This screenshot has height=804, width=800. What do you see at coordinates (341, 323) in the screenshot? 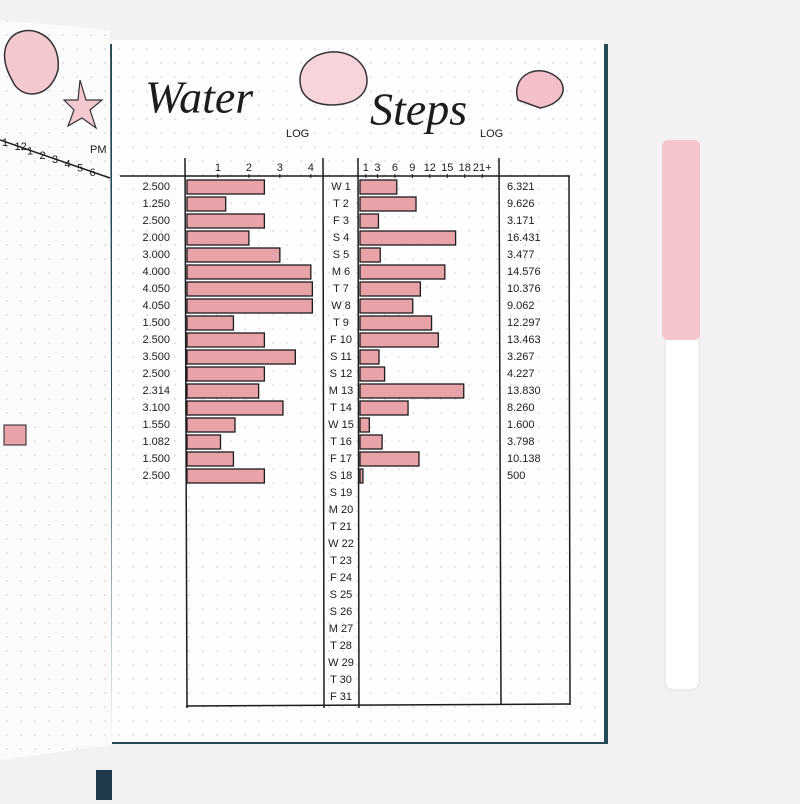
I see `day-label: T 9` at bounding box center [341, 323].